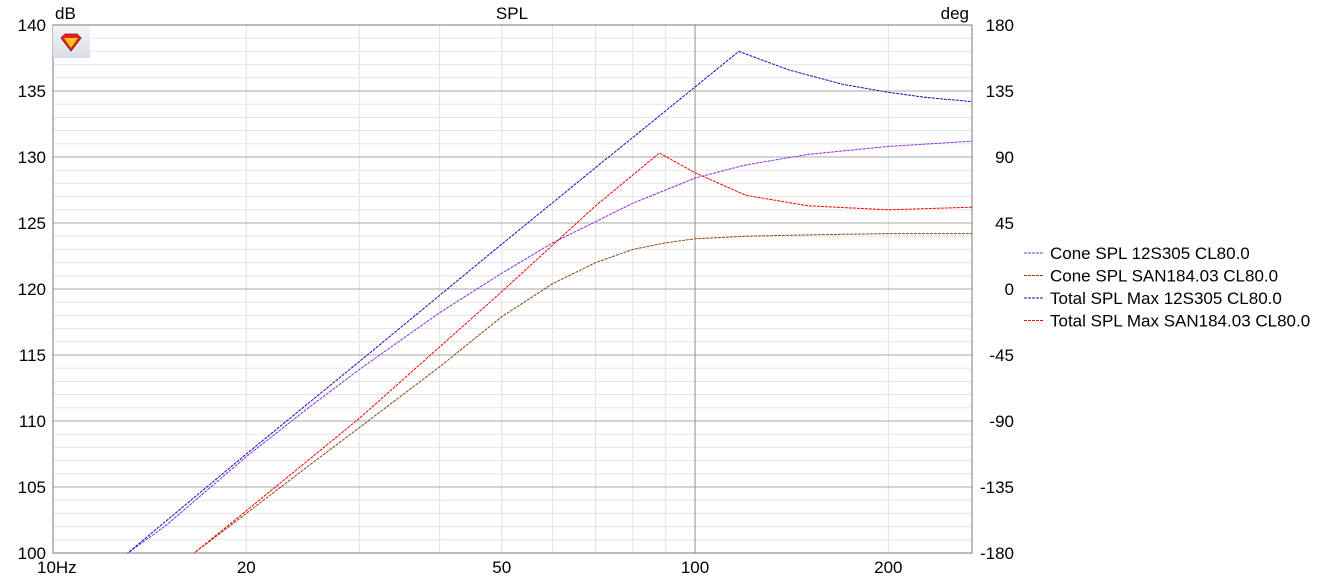  What do you see at coordinates (1164, 276) in the screenshot?
I see `legend-label: Cone SPL SAN184.03 CL80.0` at bounding box center [1164, 276].